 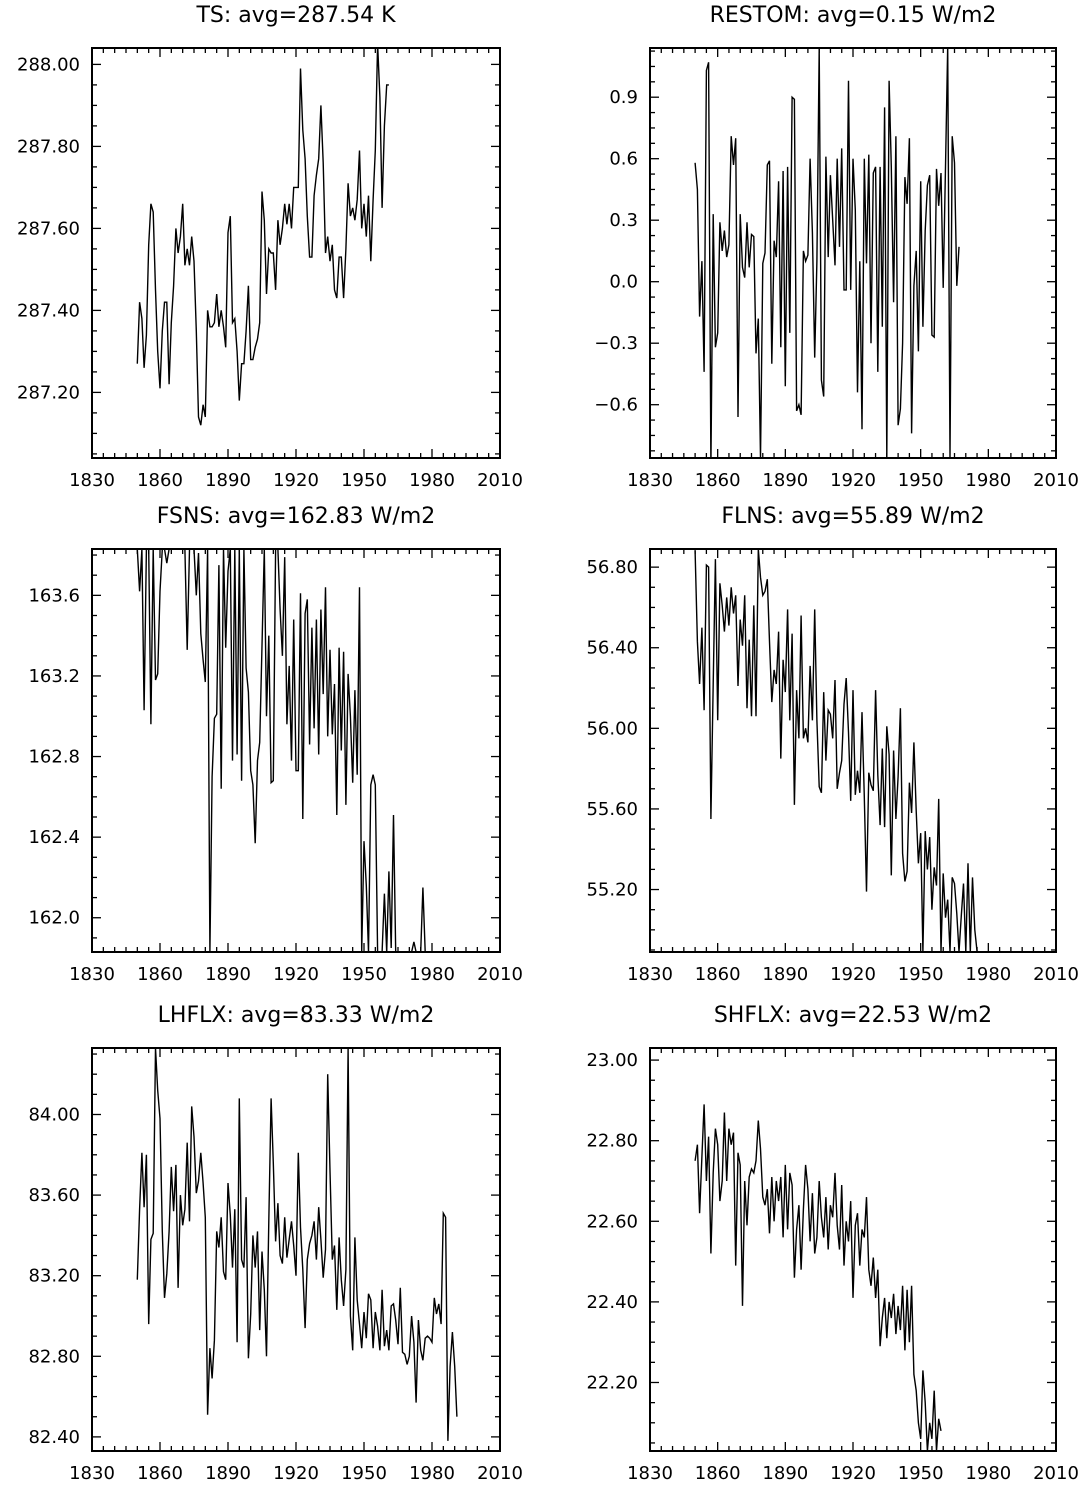 I want to click on y-tick-label: 287.20, so click(x=48, y=392).